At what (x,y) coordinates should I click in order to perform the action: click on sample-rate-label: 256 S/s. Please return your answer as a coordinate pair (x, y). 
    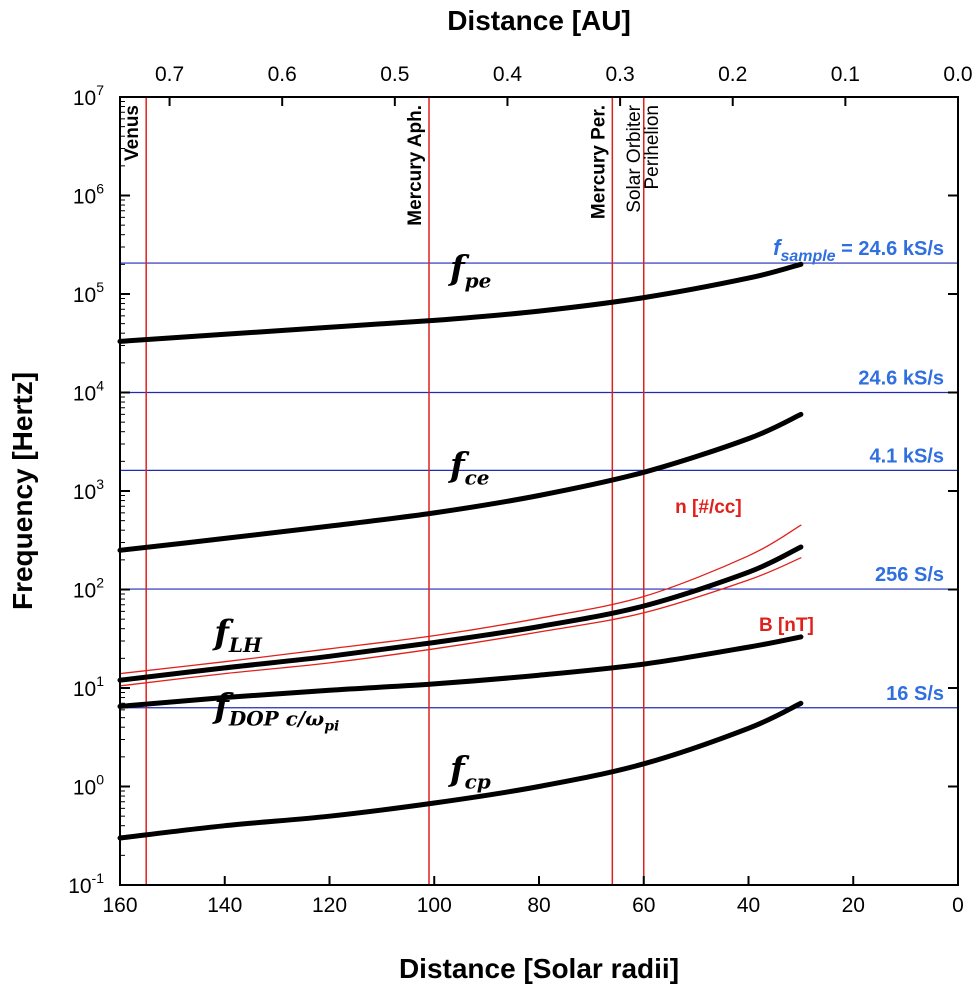
    Looking at the image, I should click on (909, 575).